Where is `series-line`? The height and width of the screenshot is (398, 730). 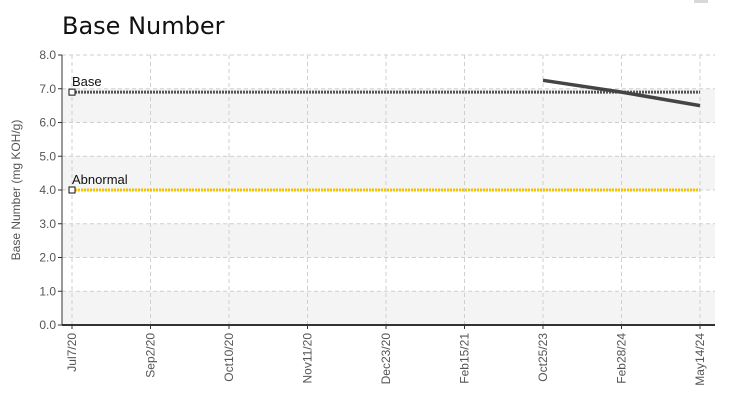 series-line is located at coordinates (621, 93).